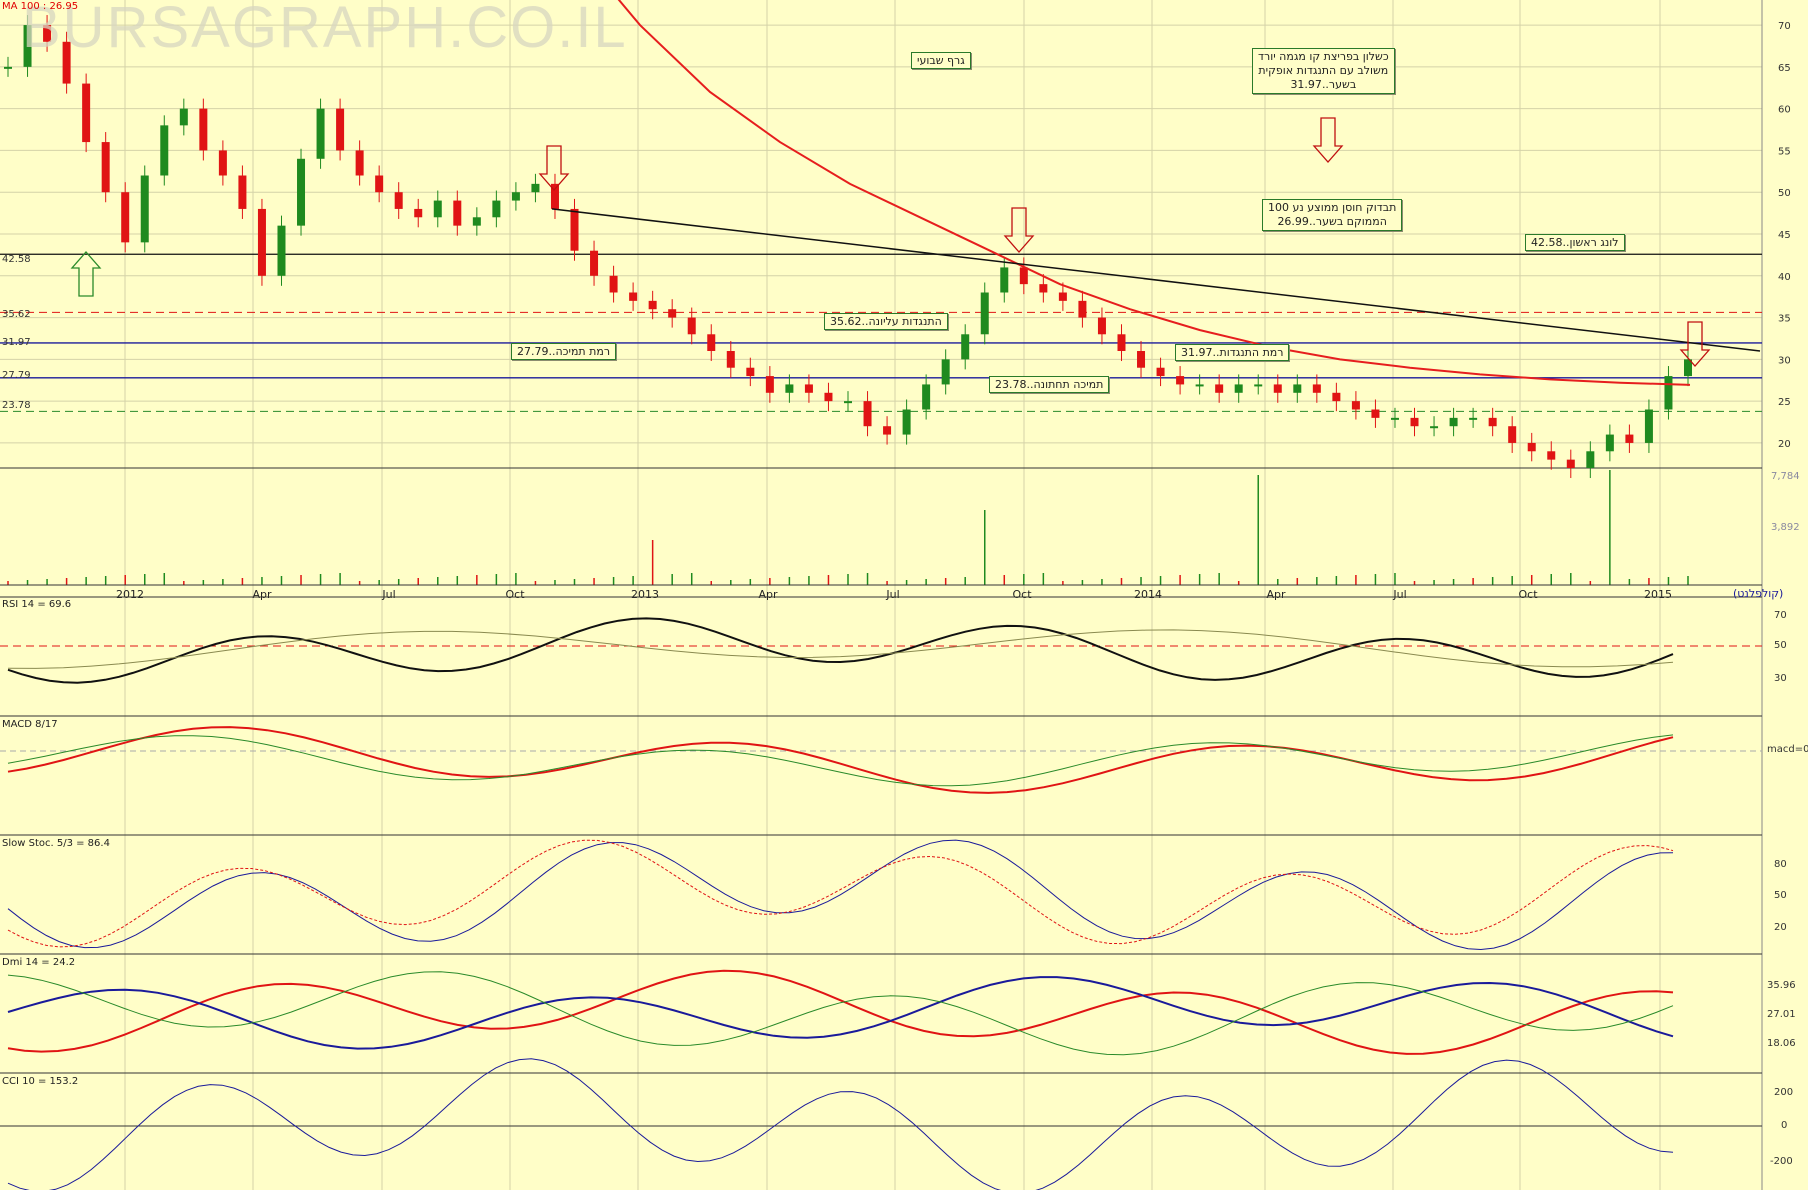  What do you see at coordinates (1787, 749) in the screenshot?
I see `macd-tick-zero: macd=0` at bounding box center [1787, 749].